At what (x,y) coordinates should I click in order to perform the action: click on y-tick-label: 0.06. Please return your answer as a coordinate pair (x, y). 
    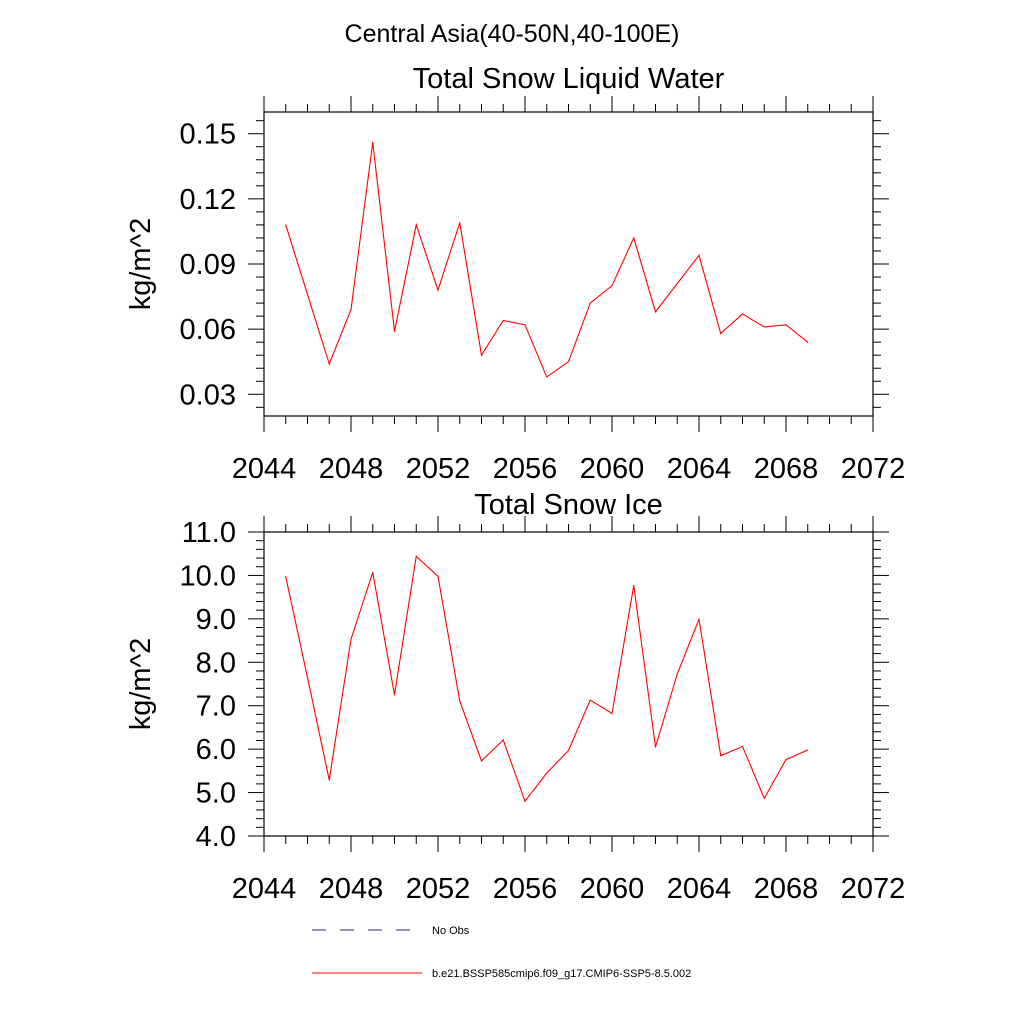
    Looking at the image, I should click on (208, 330).